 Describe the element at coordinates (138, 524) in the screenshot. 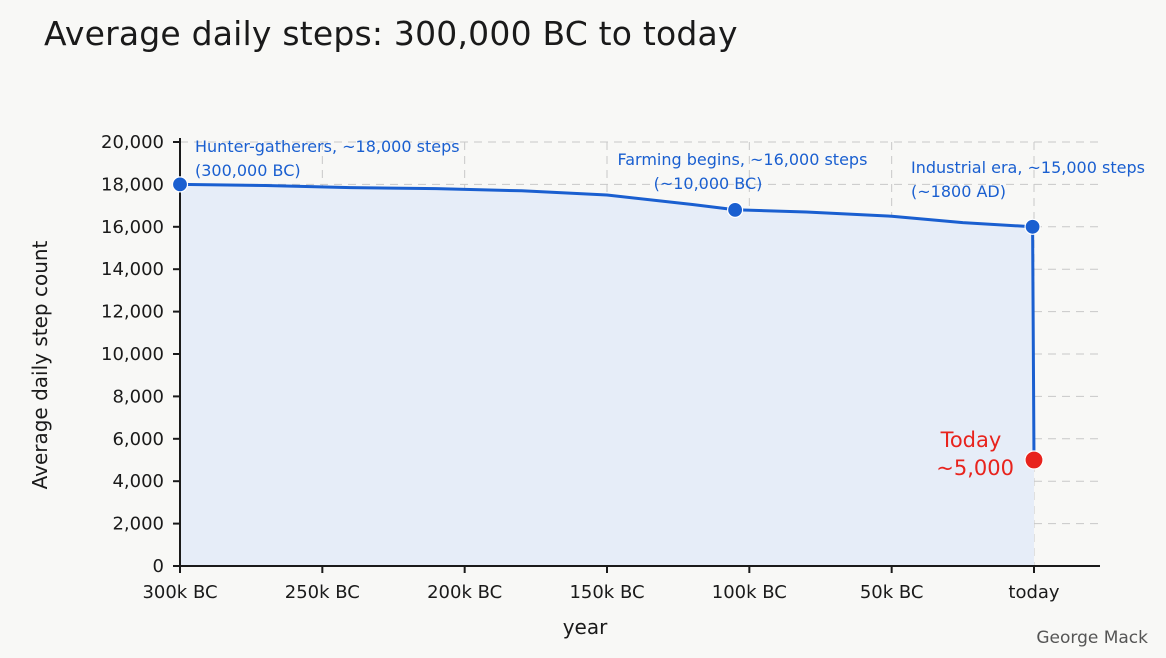

I see `y-tick-label: 2,000` at that location.